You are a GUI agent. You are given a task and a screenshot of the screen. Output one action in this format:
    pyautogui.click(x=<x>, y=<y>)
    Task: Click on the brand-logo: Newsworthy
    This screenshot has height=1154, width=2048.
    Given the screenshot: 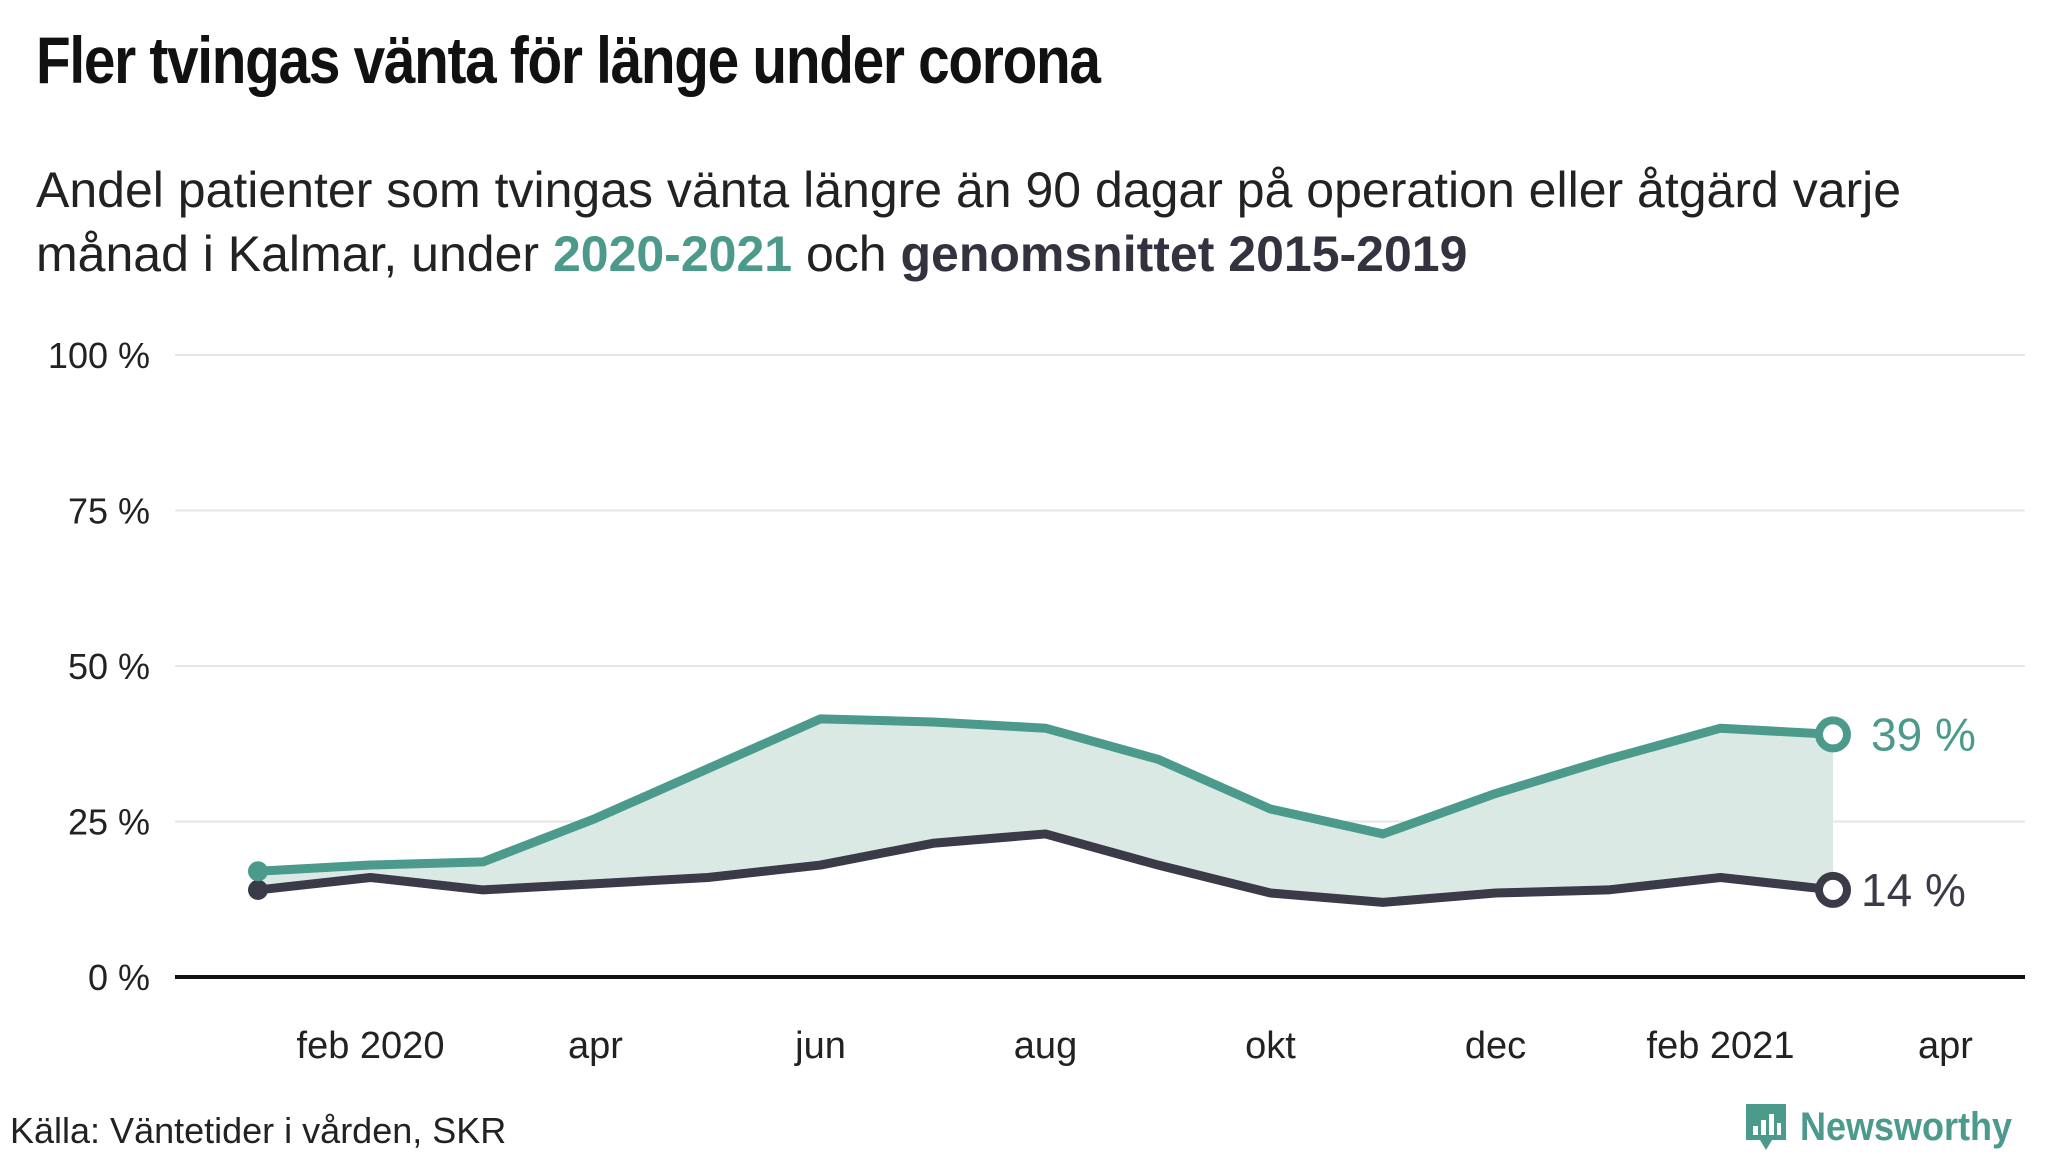 What is the action you would take?
    pyautogui.click(x=1889, y=1127)
    